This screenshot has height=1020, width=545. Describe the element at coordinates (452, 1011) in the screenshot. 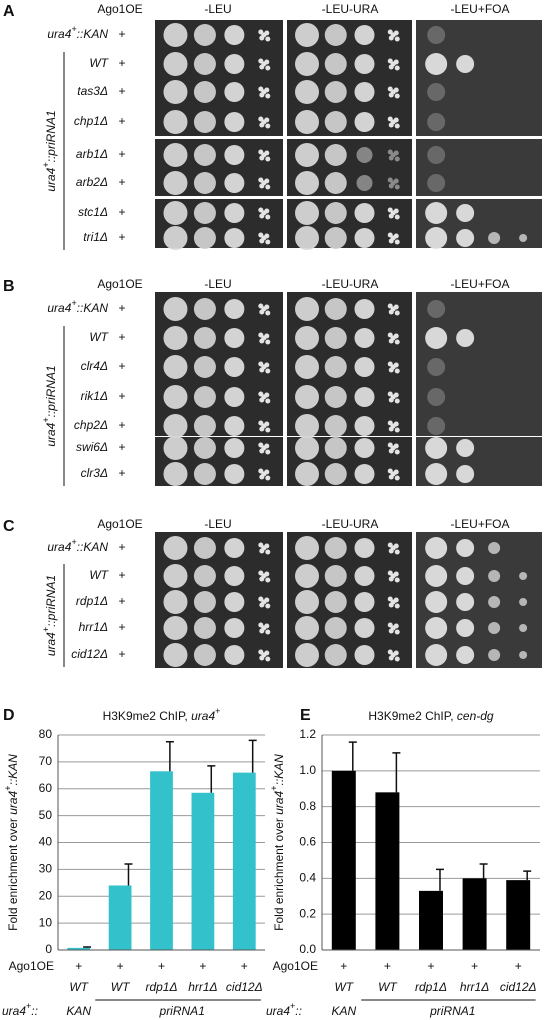

I see `group-label: priRNA1` at that location.